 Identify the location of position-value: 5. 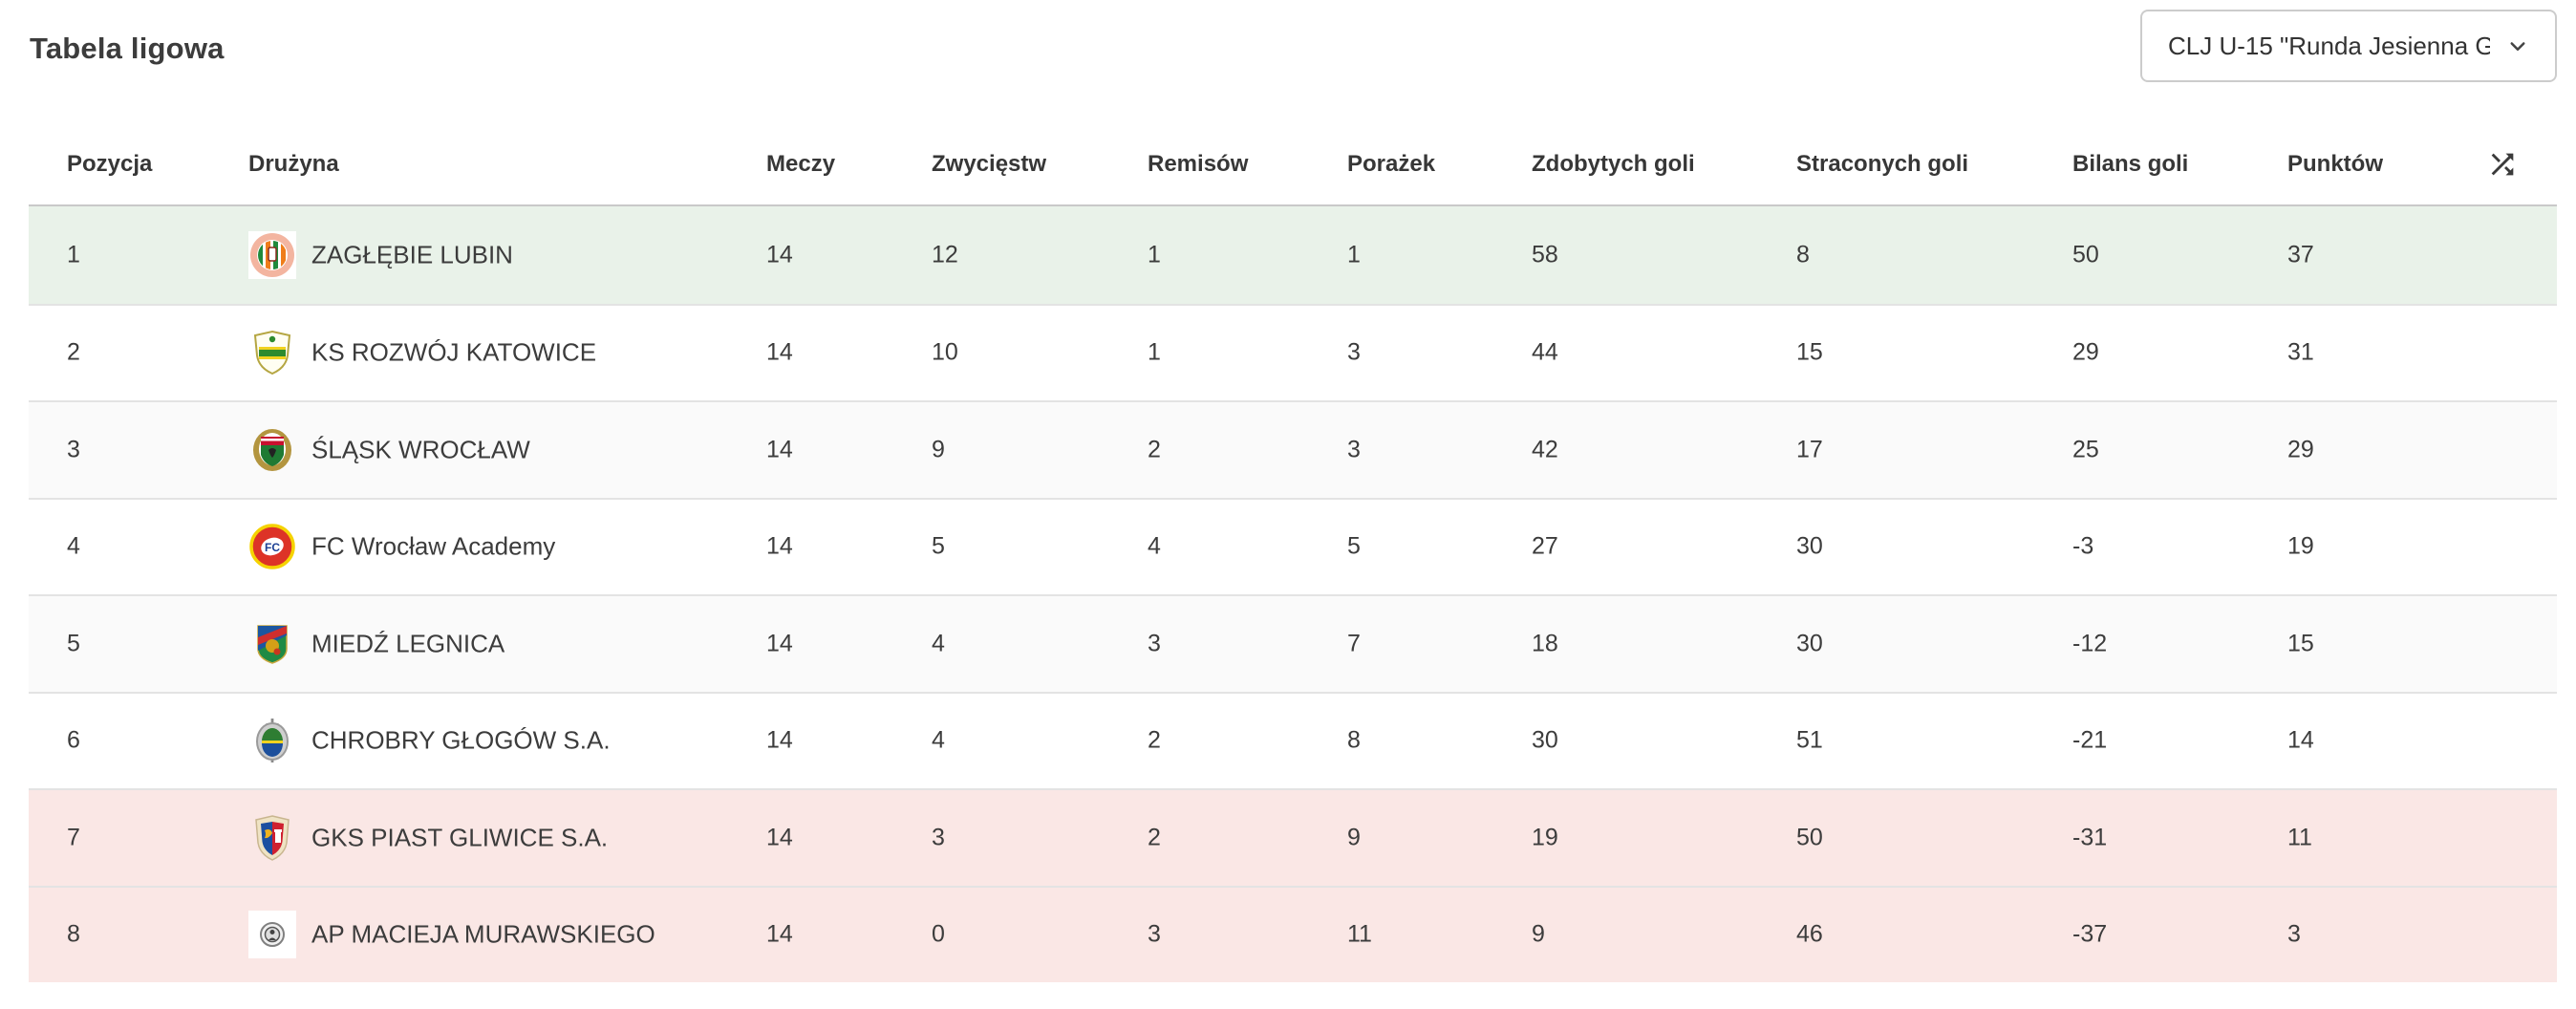
(73, 643).